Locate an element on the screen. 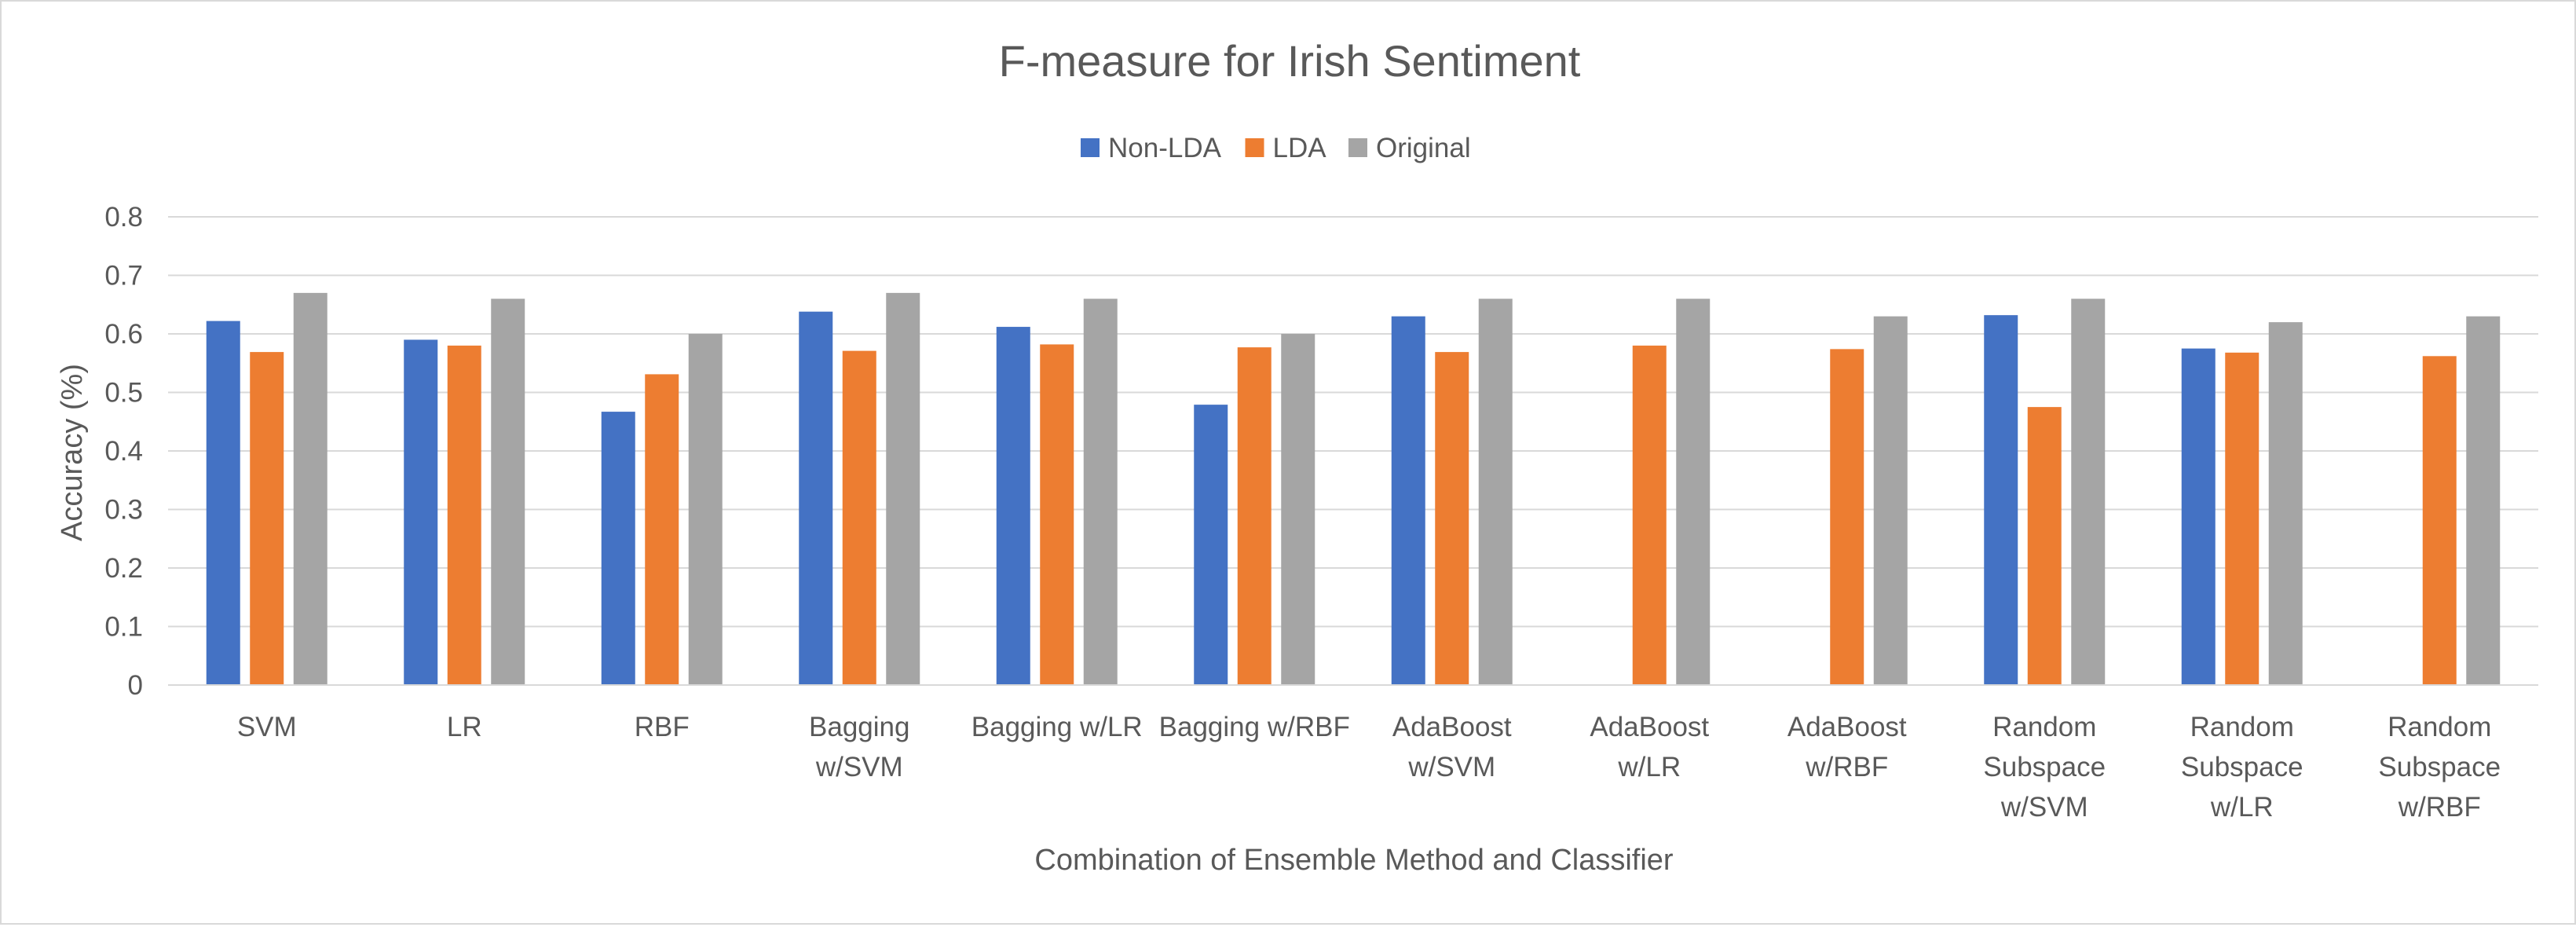 This screenshot has height=927, width=2576. y-tick-label: 0.2 is located at coordinates (124, 568).